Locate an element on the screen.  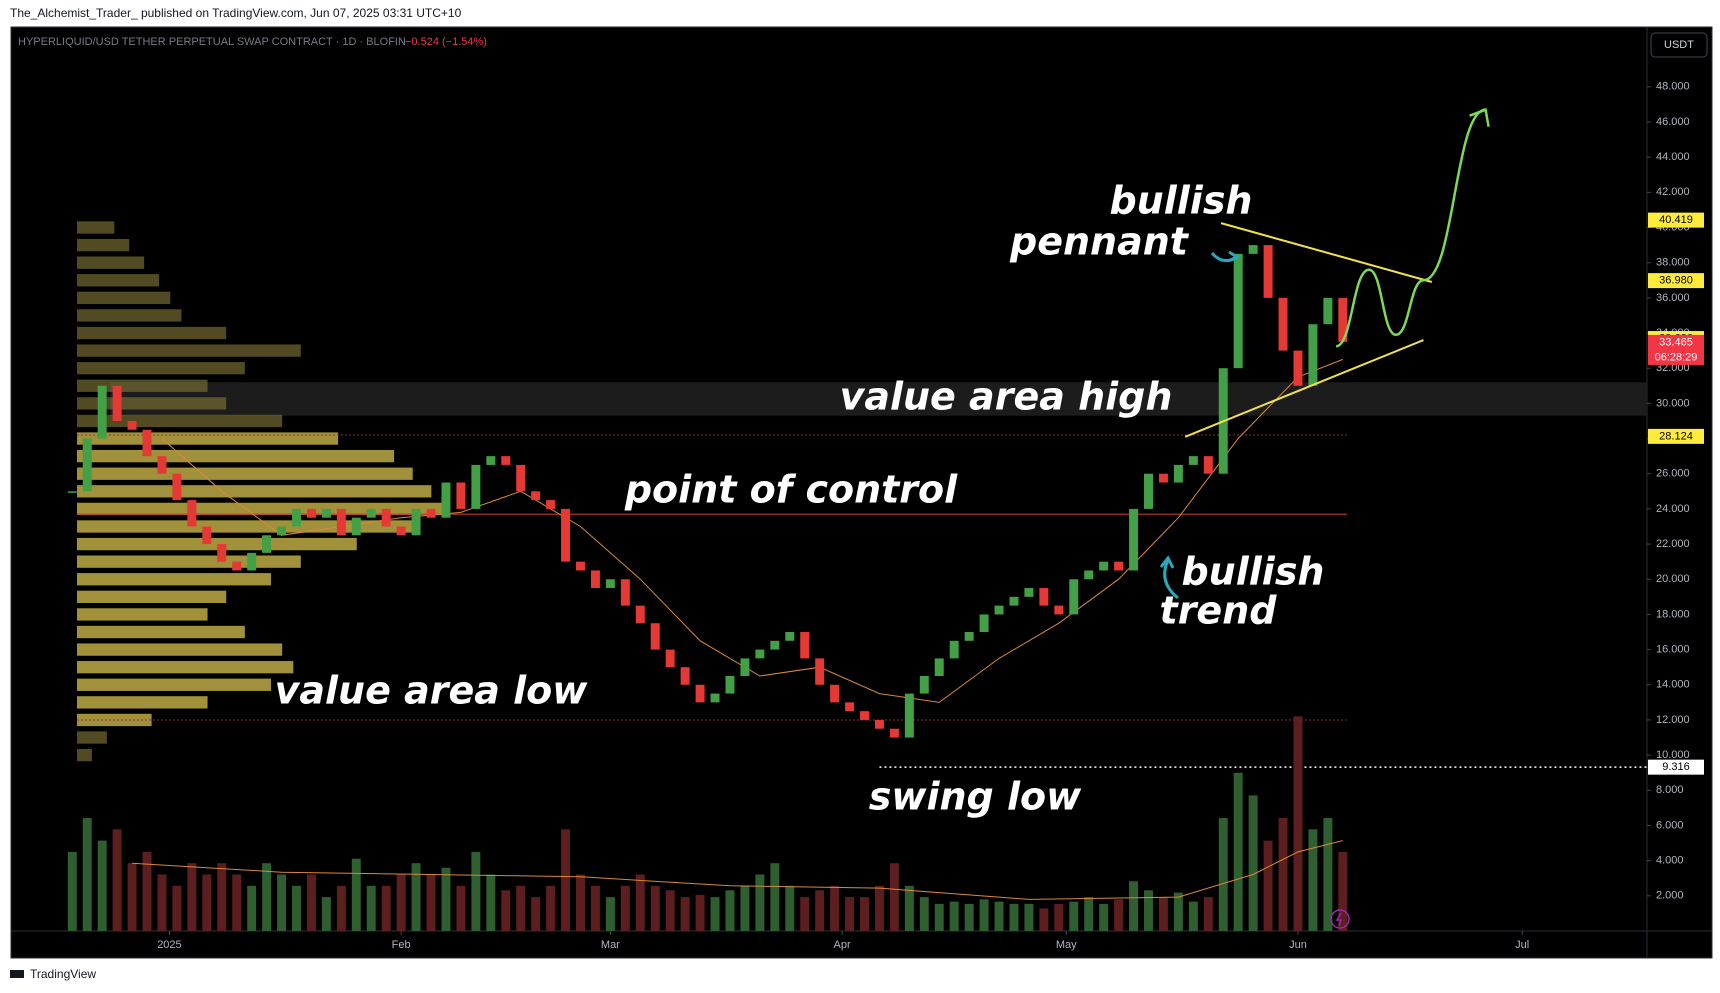
annotation: pennant is located at coordinates (1099, 242).